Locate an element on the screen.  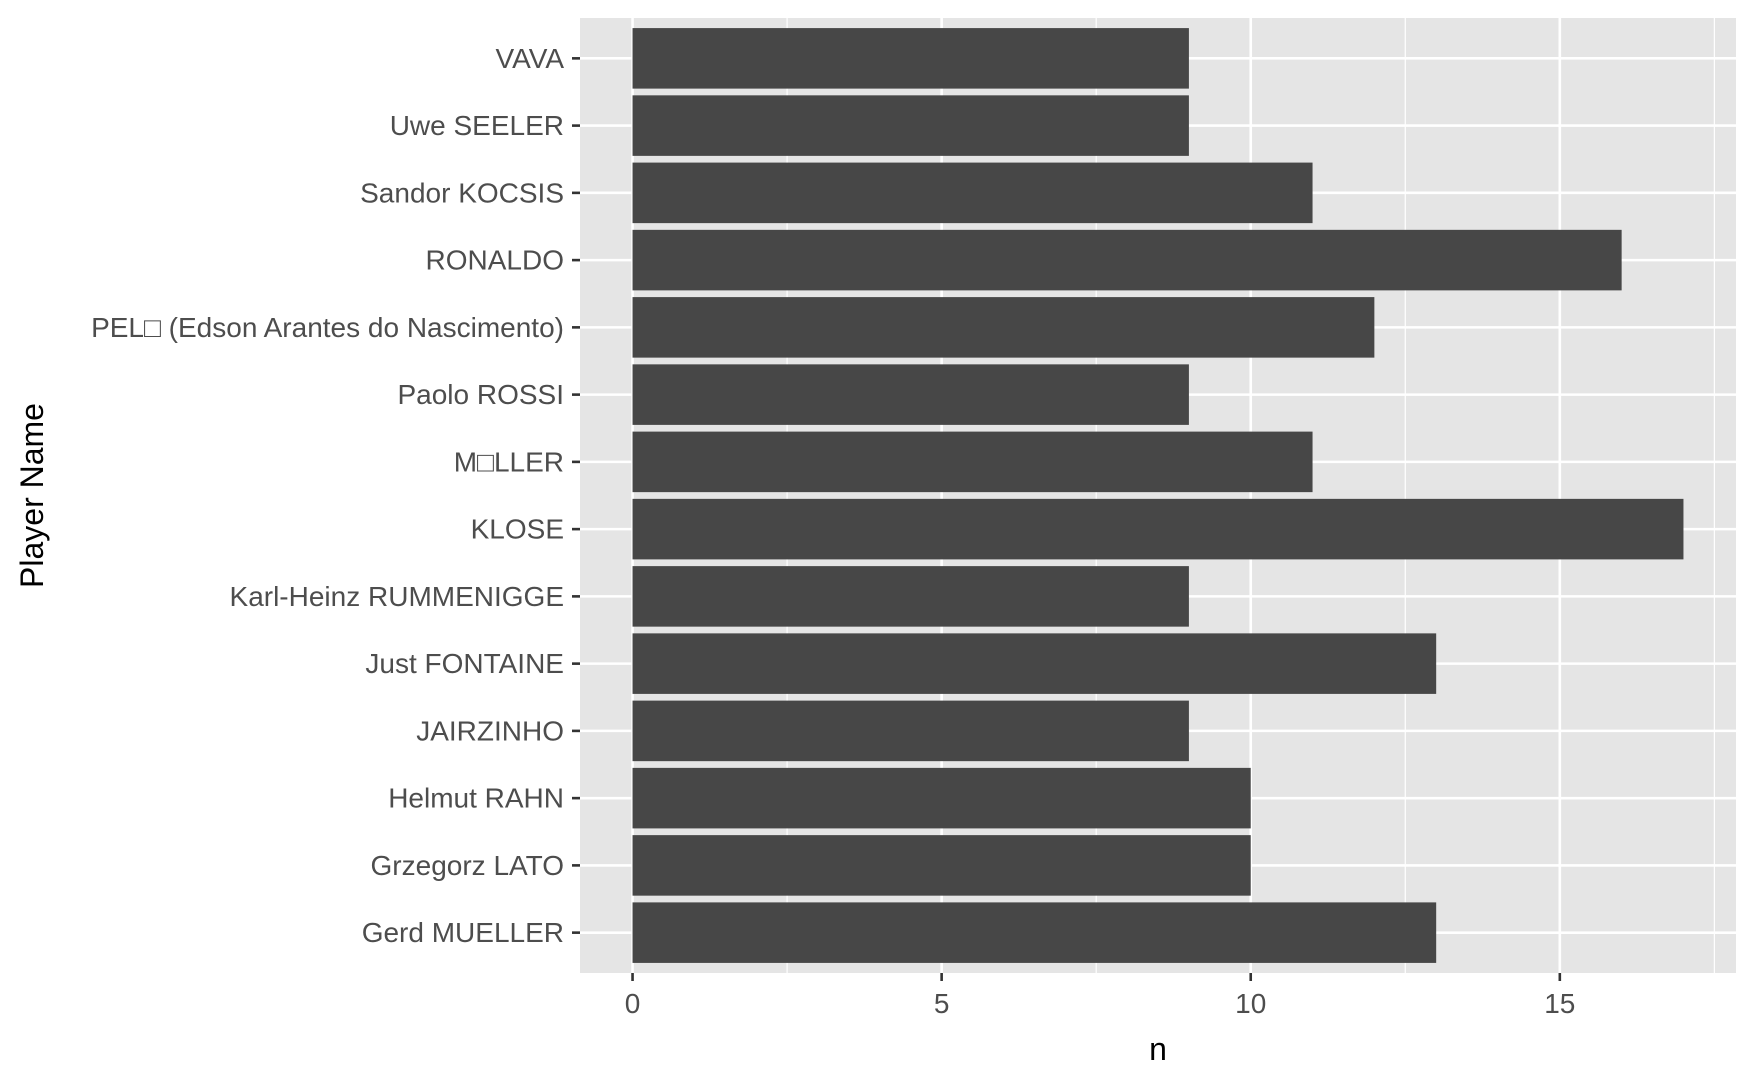
y-axis-title: Player Name is located at coordinates (32, 495).